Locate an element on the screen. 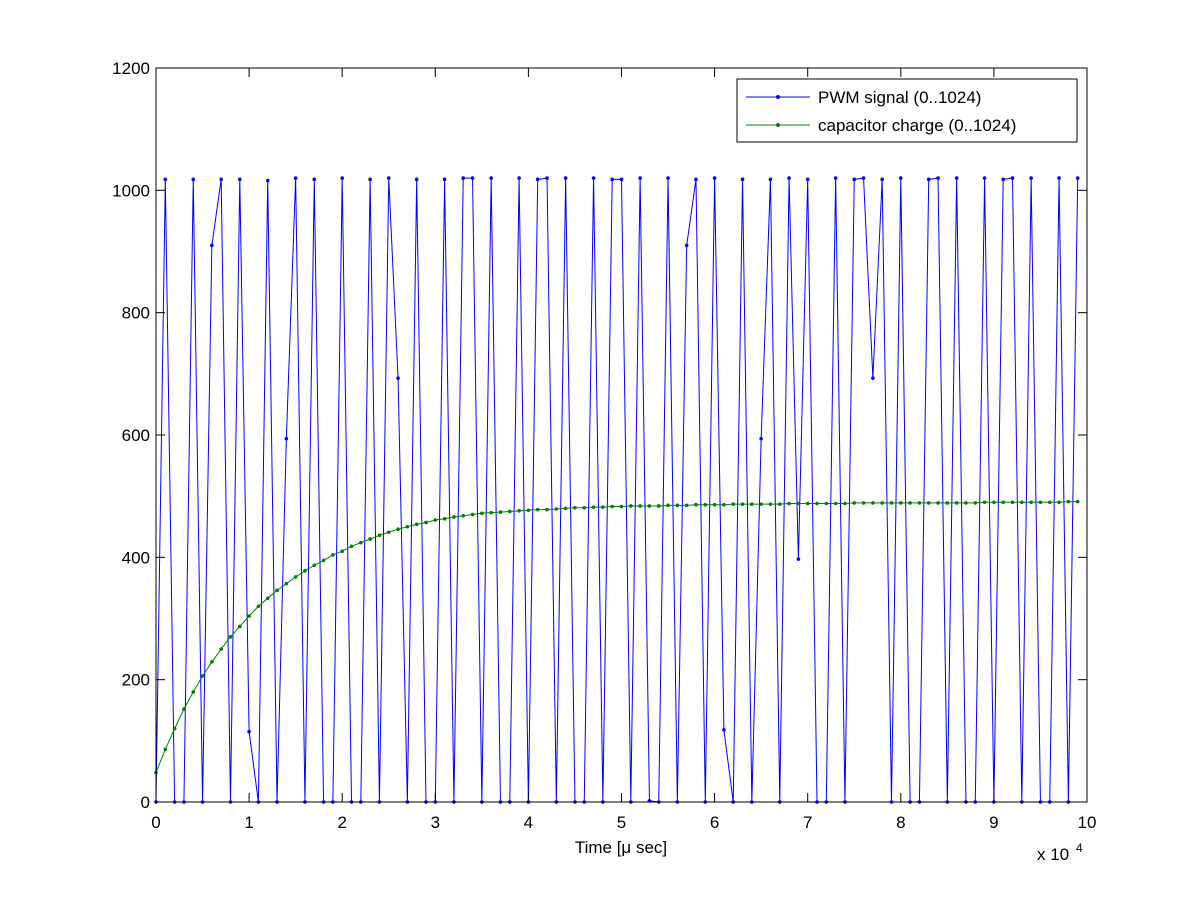  y-tick-label: 200 is located at coordinates (136, 680).